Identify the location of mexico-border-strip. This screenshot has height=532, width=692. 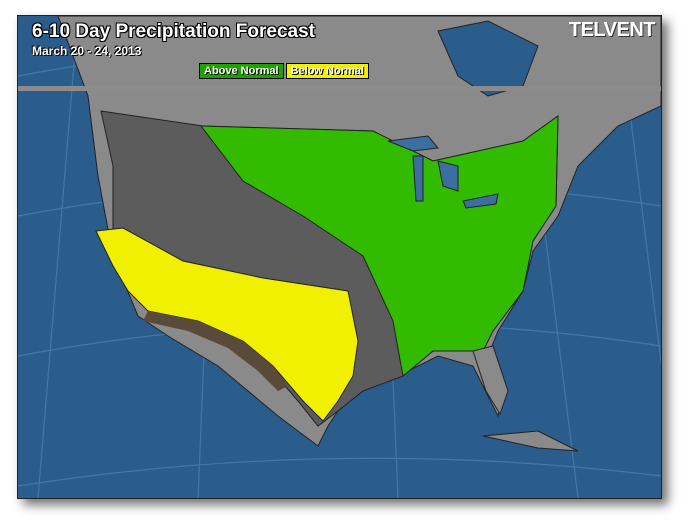
(215, 351).